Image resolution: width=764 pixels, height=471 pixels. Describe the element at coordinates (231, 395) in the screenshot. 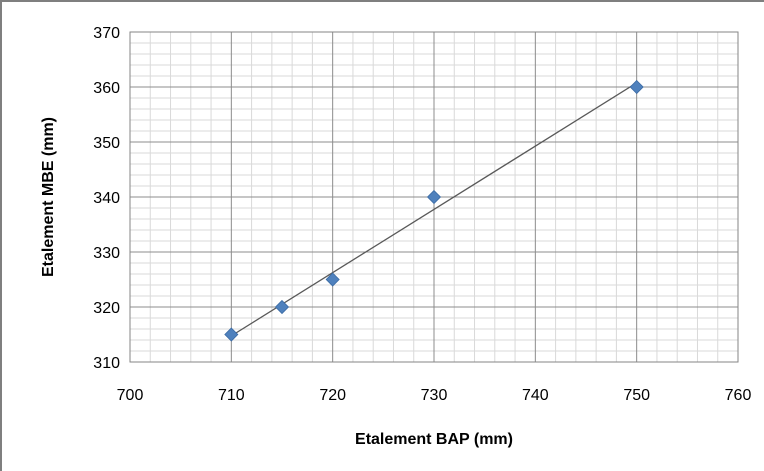

I see `x-tick-label: 710` at that location.